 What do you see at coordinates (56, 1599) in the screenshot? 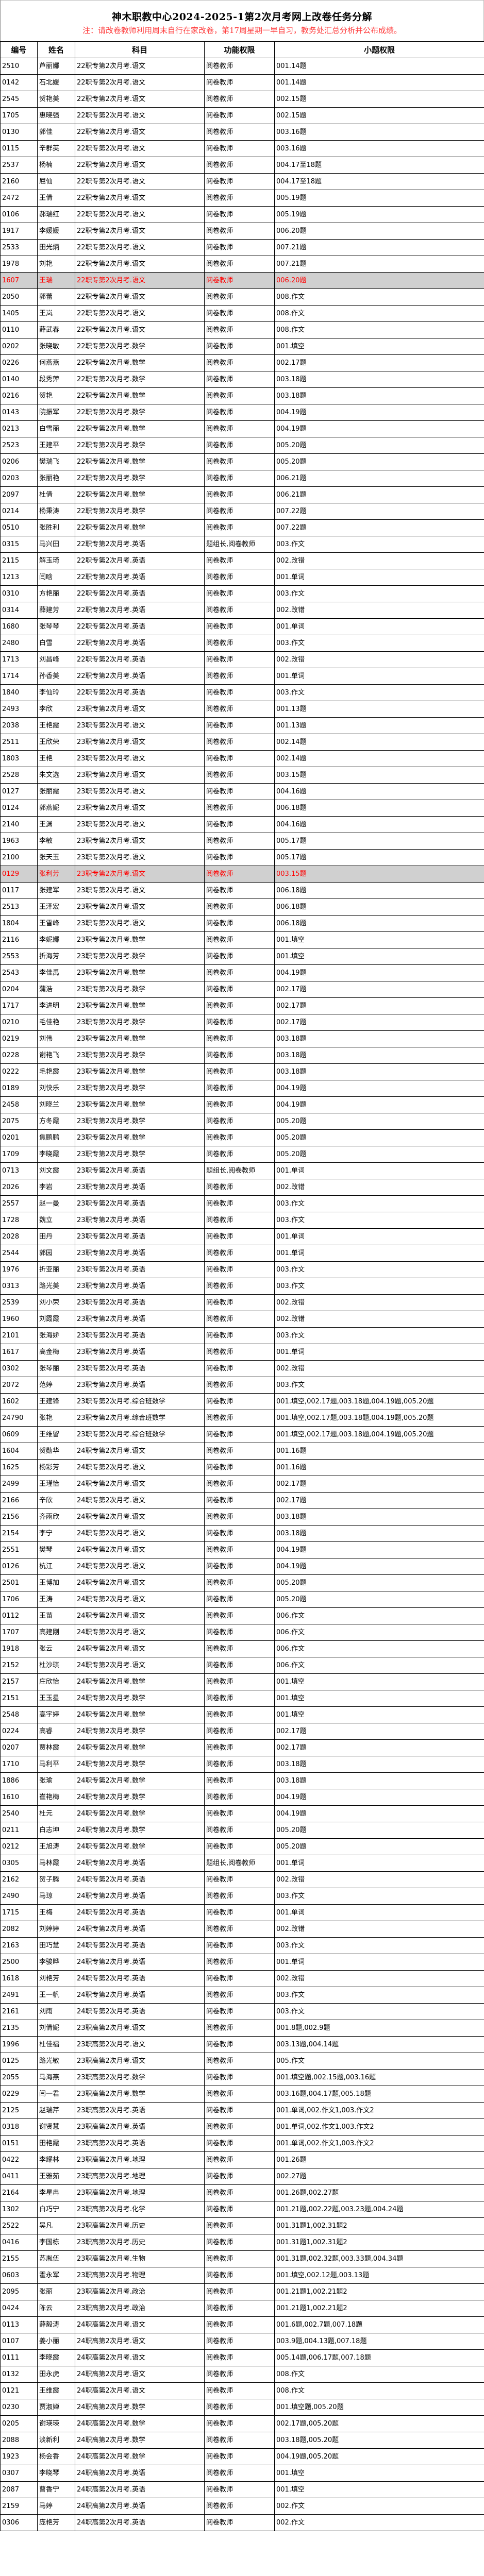
I see `cell-name: 王涛` at bounding box center [56, 1599].